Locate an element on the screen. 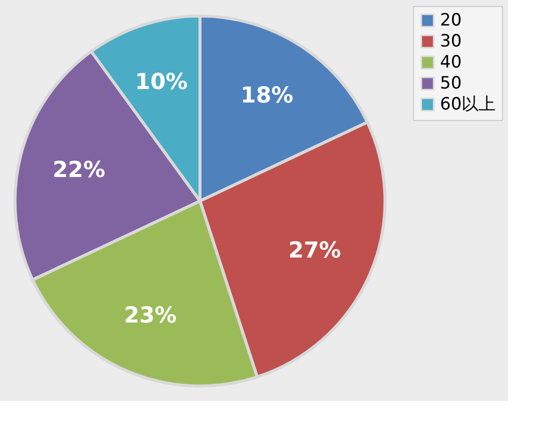 The width and height of the screenshot is (556, 441). legend-label: 20 is located at coordinates (451, 20).